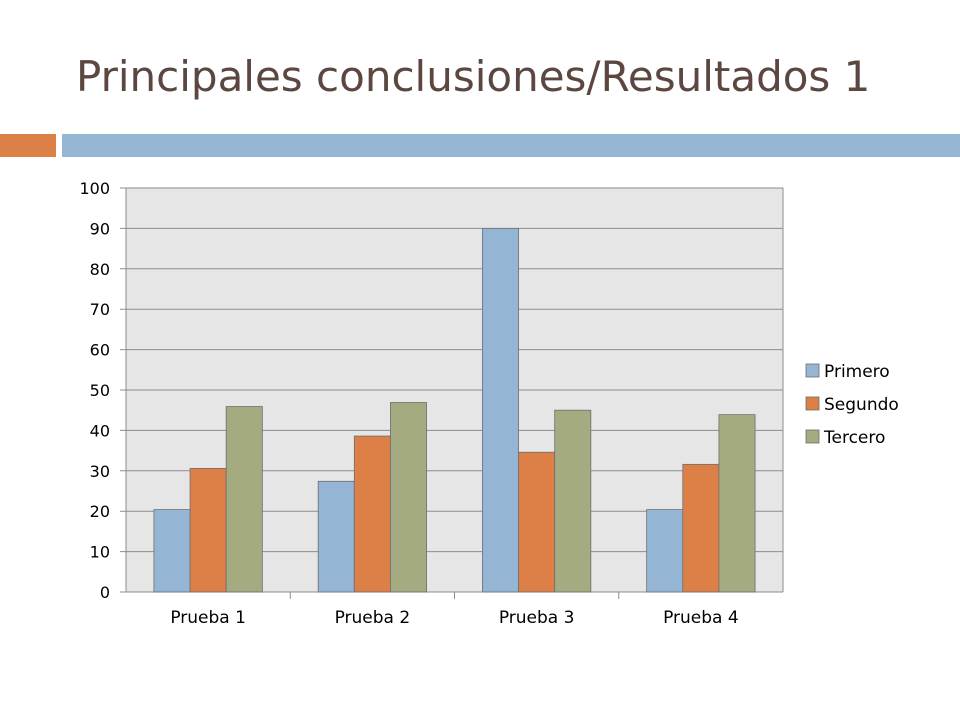 This screenshot has height=720, width=960. What do you see at coordinates (373, 618) in the screenshot?
I see `x-tick-label: Prueba 2` at bounding box center [373, 618].